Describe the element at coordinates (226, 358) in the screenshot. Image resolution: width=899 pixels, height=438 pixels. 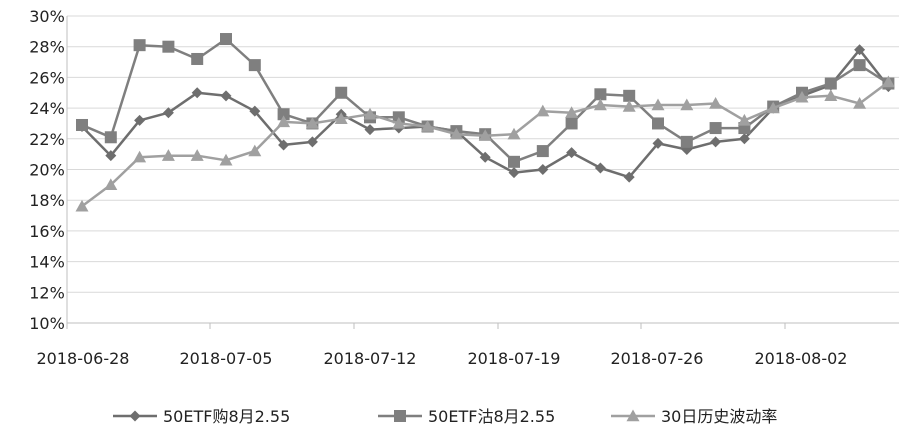
I see `x-tick-label: 2018-07-05` at that location.